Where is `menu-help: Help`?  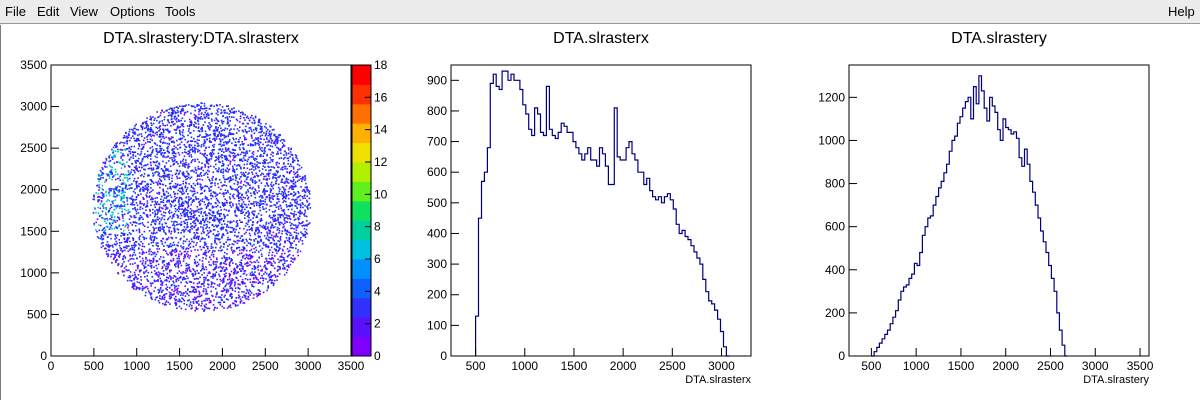
menu-help: Help is located at coordinates (1181, 11).